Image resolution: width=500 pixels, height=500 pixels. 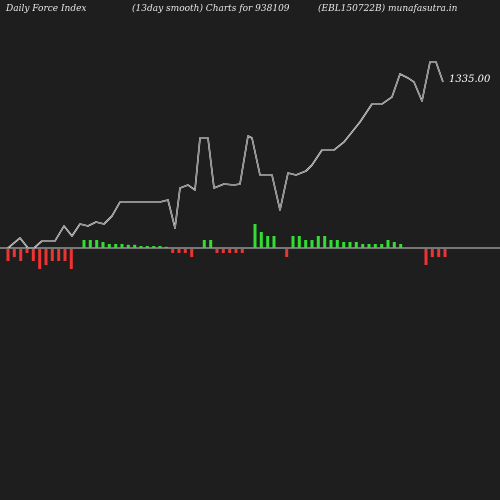 I want to click on last-value-label: 1335.00, so click(x=470, y=79).